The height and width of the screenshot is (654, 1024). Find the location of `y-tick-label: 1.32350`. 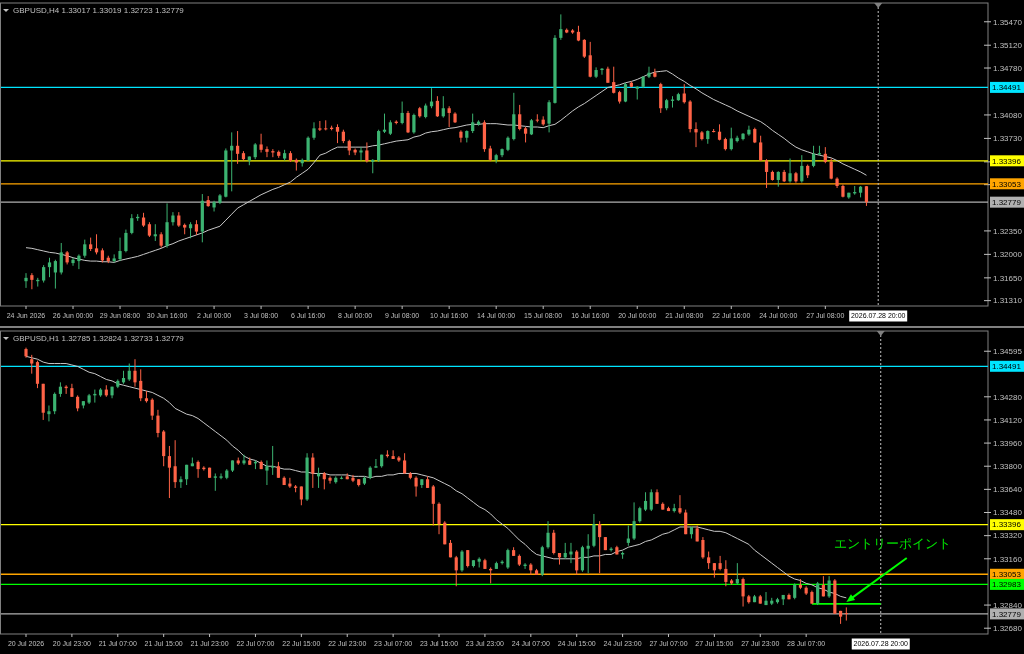

y-tick-label: 1.32350 is located at coordinates (1008, 231).